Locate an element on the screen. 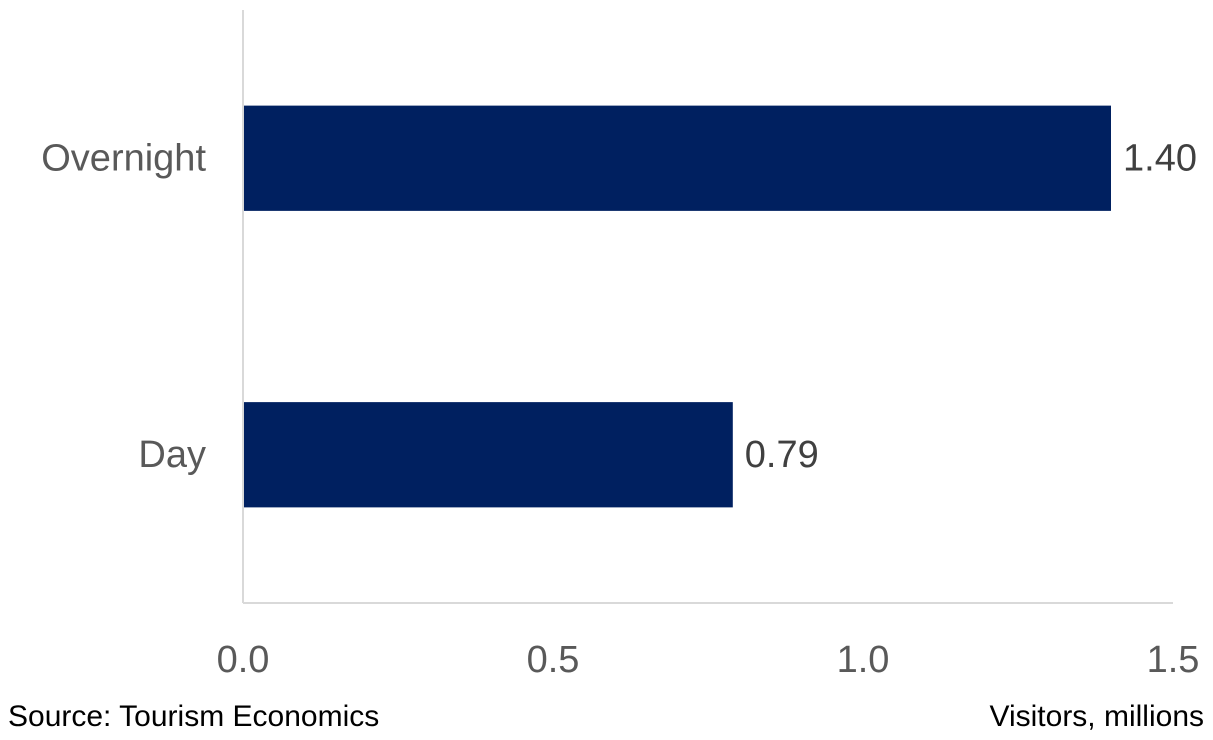 Image resolution: width=1213 pixels, height=740 pixels. source-note: Source: Tourism Economics is located at coordinates (194, 716).